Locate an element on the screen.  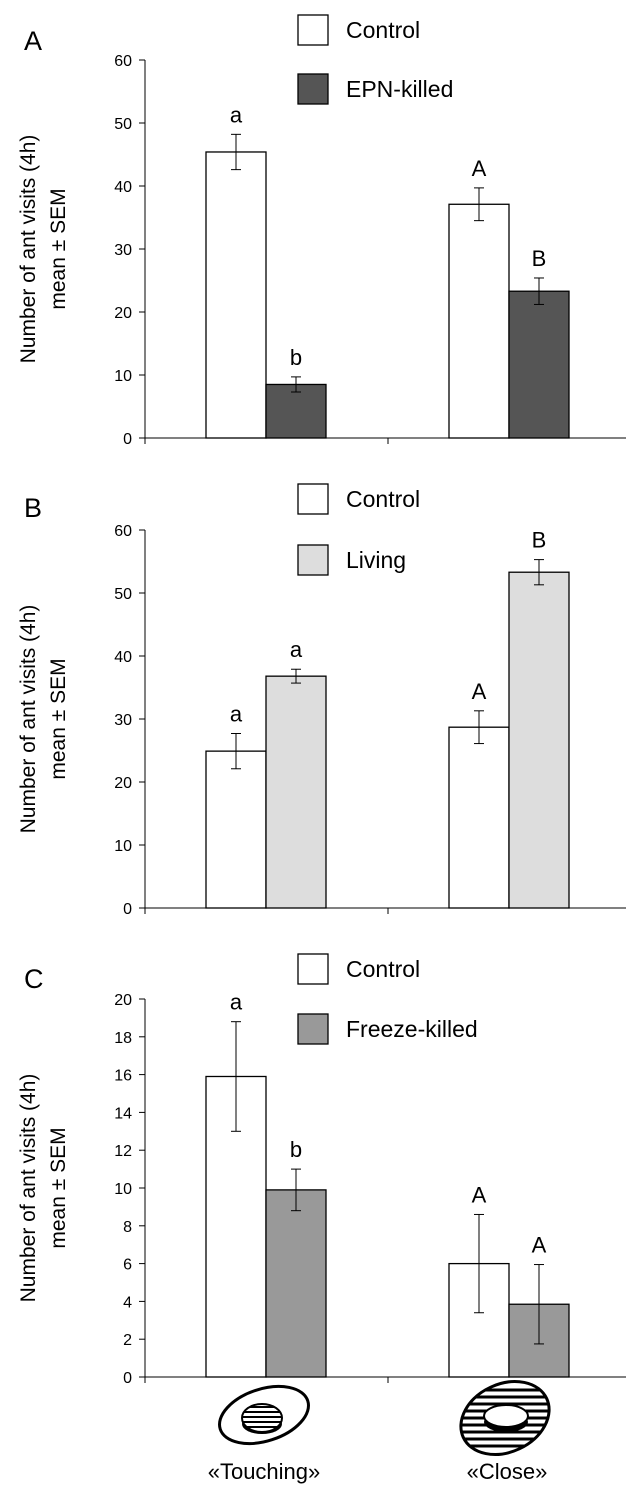
panel-letter: C is located at coordinates (34, 979).